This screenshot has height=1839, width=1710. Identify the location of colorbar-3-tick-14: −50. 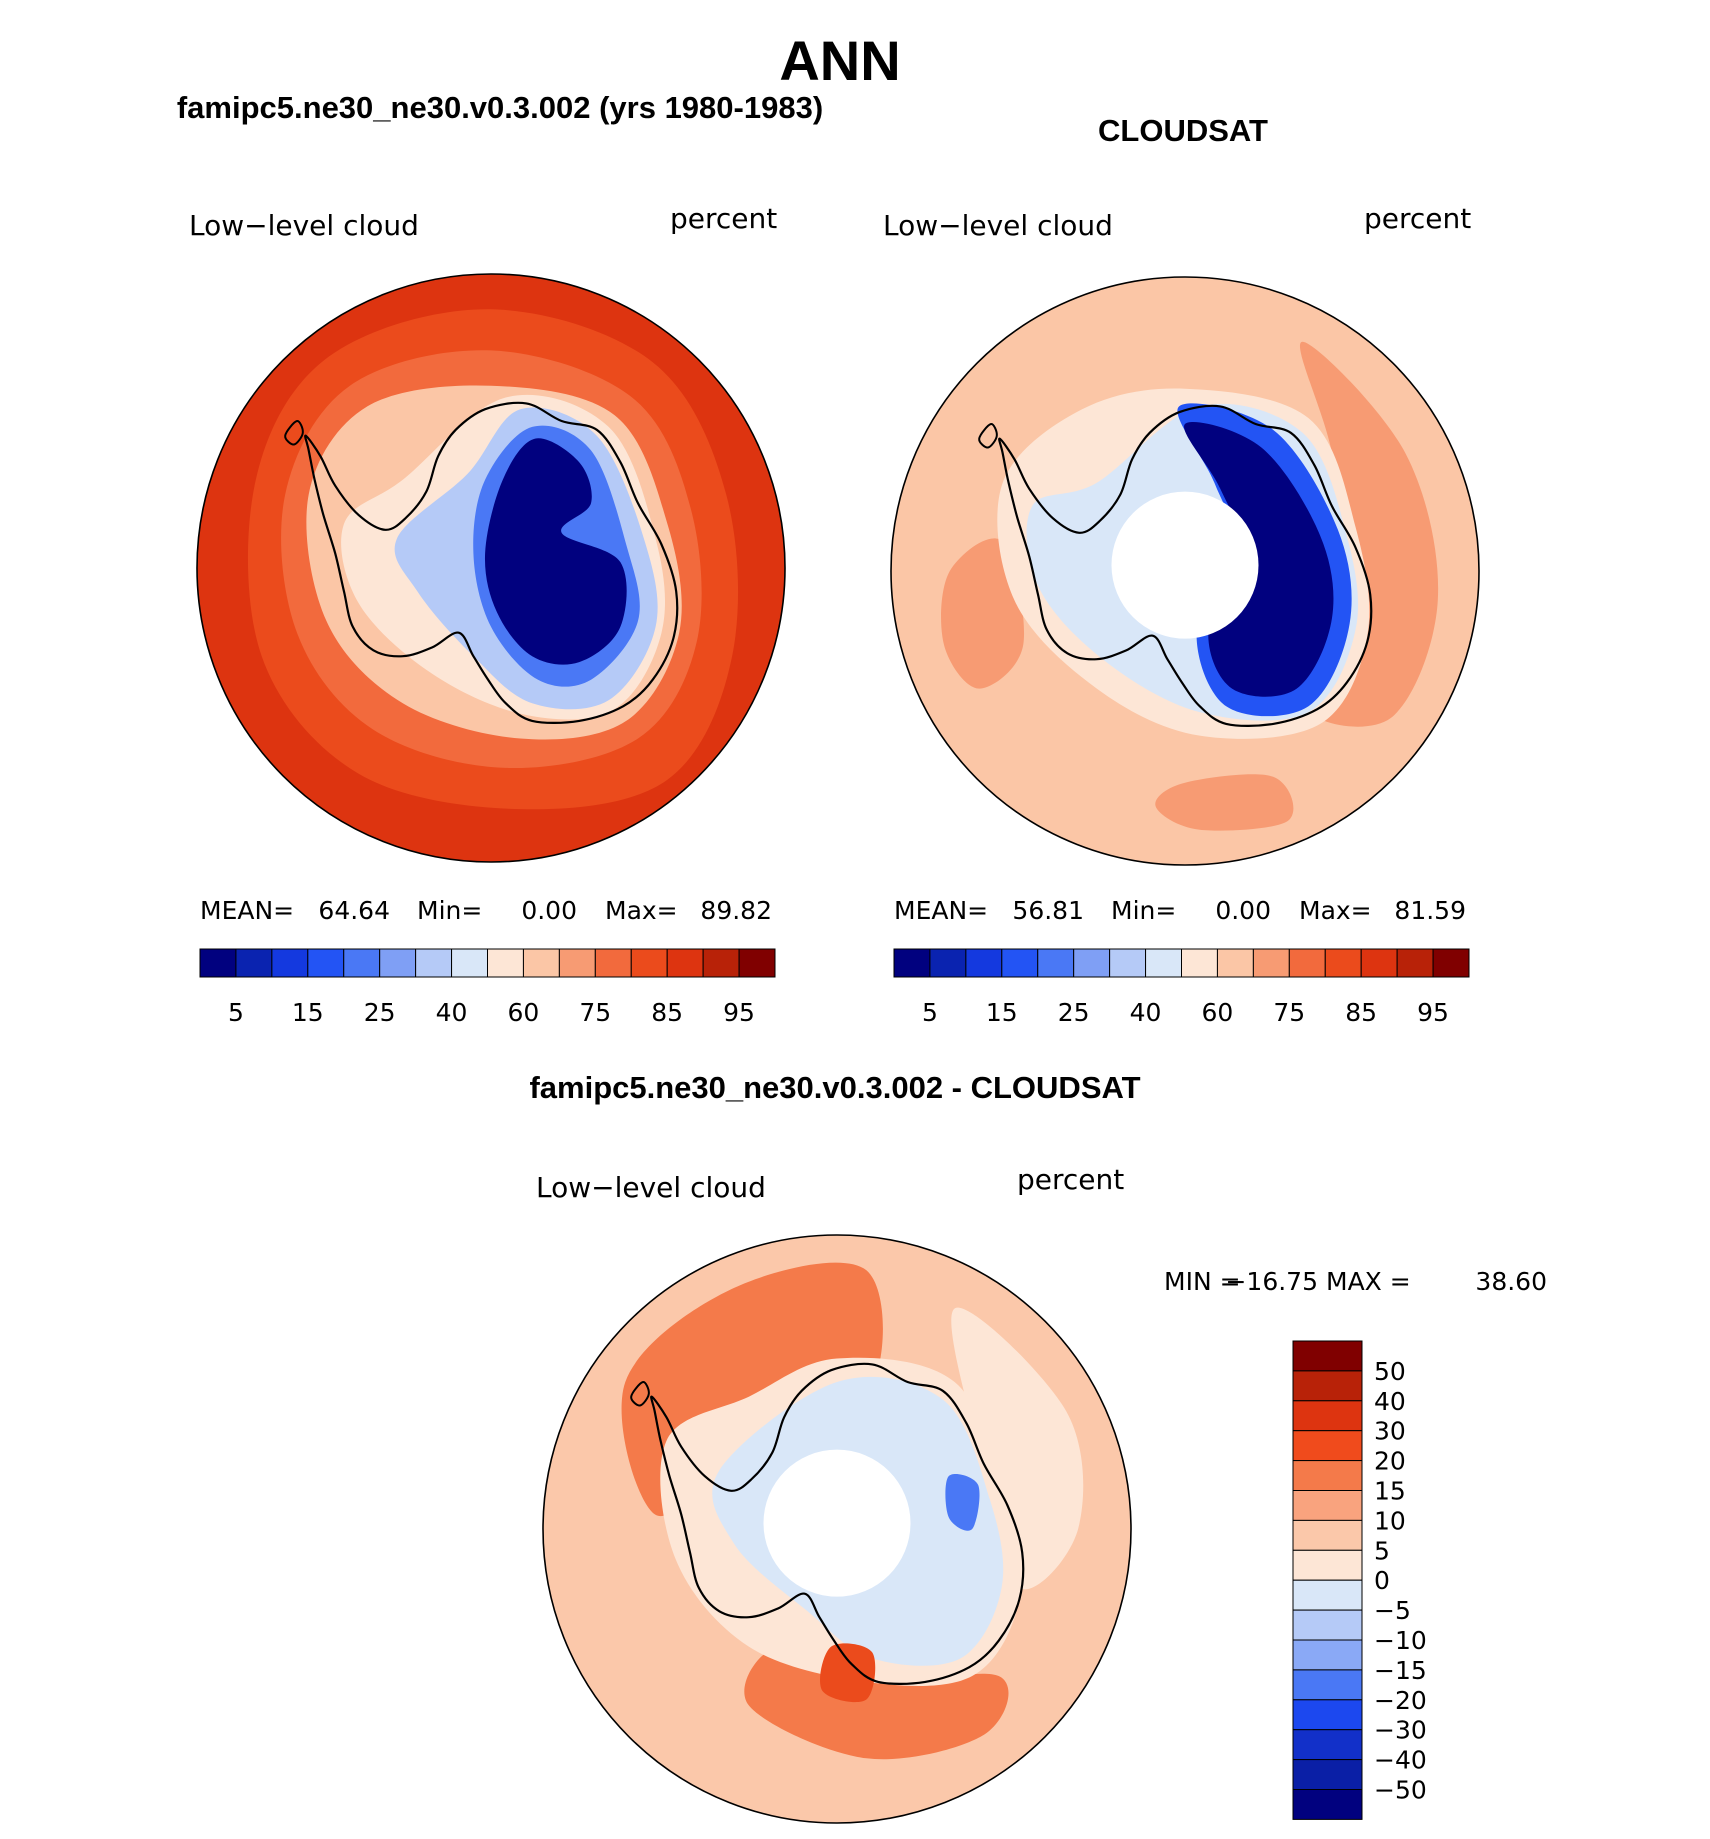
(1400, 1790).